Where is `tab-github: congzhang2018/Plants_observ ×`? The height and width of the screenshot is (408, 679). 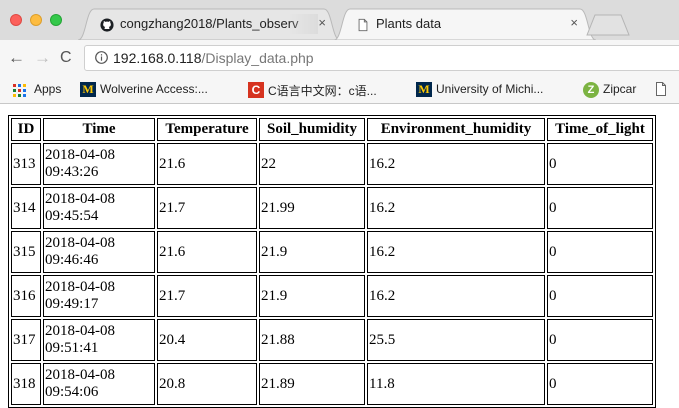
tab-github: congzhang2018/Plants_observ × is located at coordinates (209, 24).